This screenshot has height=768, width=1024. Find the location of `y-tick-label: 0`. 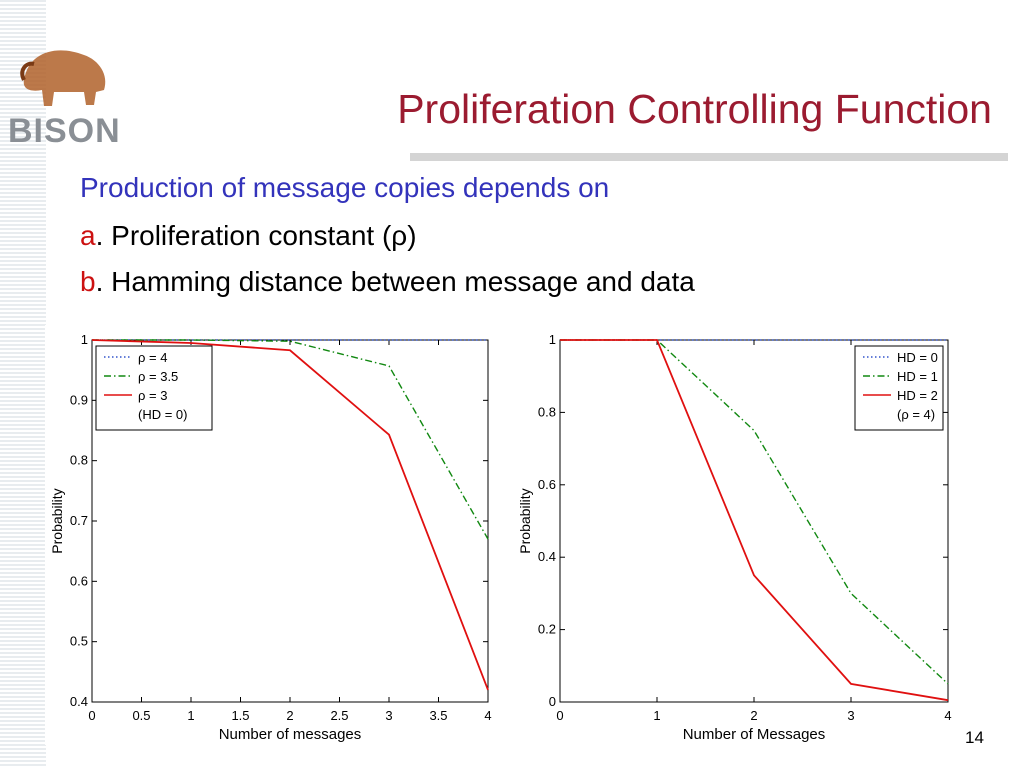

y-tick-label: 0 is located at coordinates (552, 701).